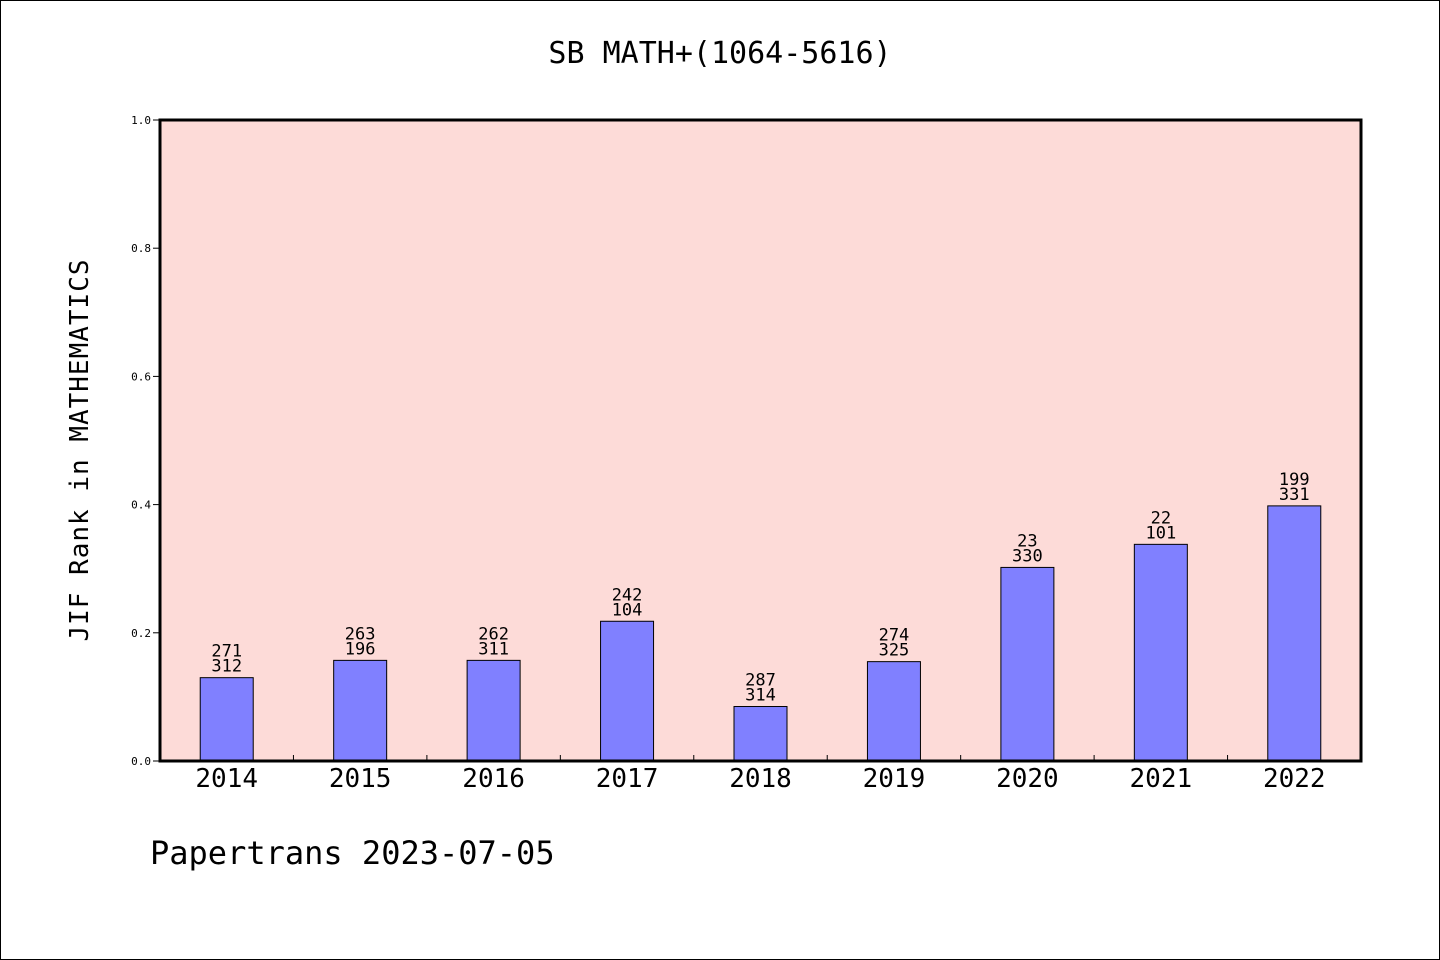 The height and width of the screenshot is (960, 1440). What do you see at coordinates (894, 651) in the screenshot?
I see `bar-label-bottom: 325` at bounding box center [894, 651].